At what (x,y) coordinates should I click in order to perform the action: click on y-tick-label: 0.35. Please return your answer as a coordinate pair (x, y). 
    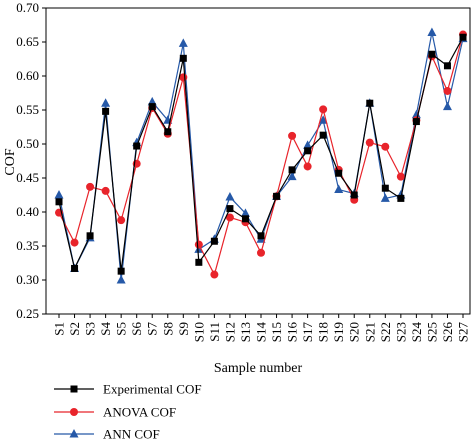
    Looking at the image, I should click on (27, 245).